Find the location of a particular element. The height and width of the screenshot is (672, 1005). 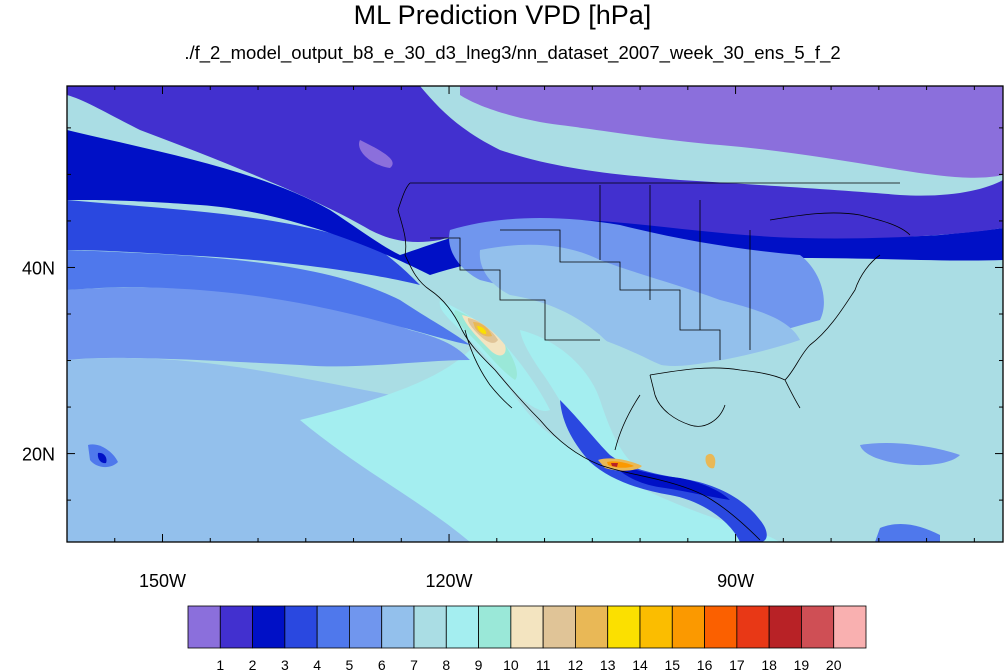

lon-tick-label: 90W is located at coordinates (735, 581).